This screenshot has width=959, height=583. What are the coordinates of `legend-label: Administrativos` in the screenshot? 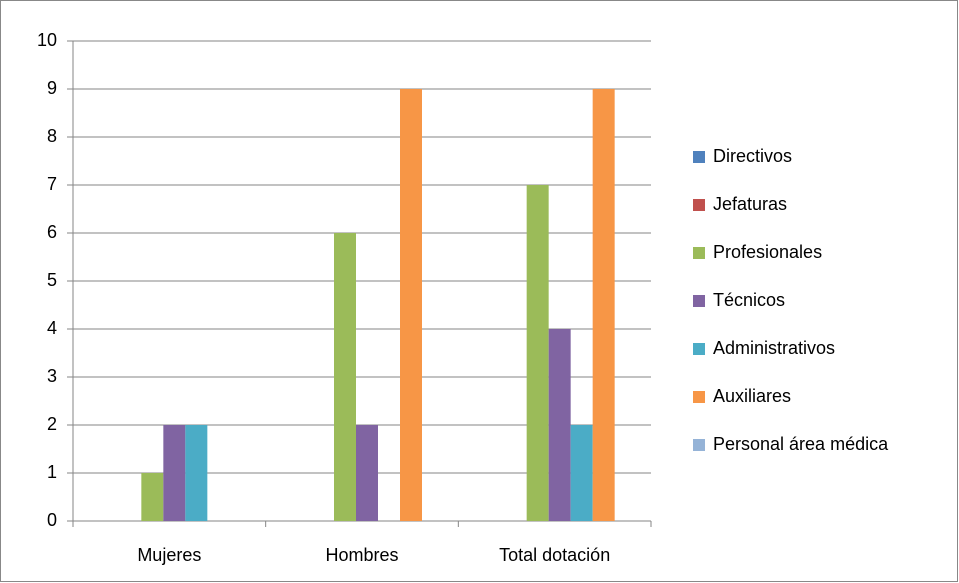 It's located at (774, 348).